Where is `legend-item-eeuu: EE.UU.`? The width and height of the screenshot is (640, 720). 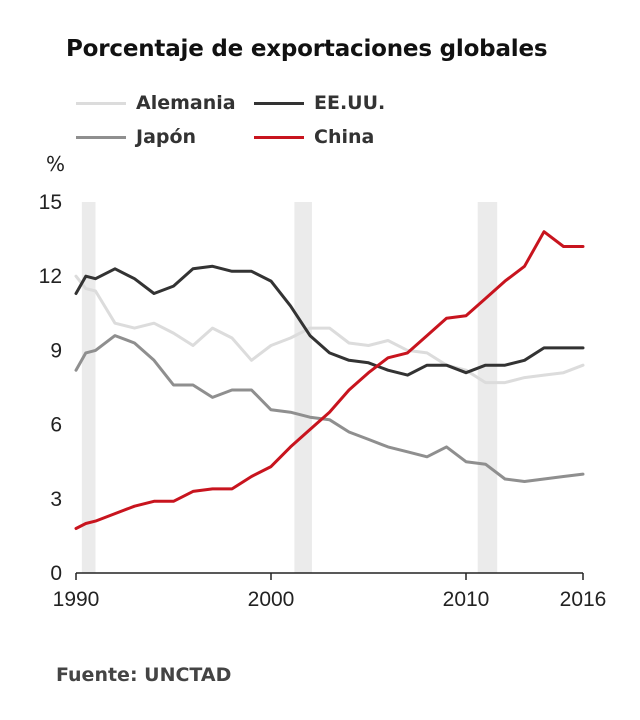 legend-item-eeuu: EE.UU. is located at coordinates (319, 103).